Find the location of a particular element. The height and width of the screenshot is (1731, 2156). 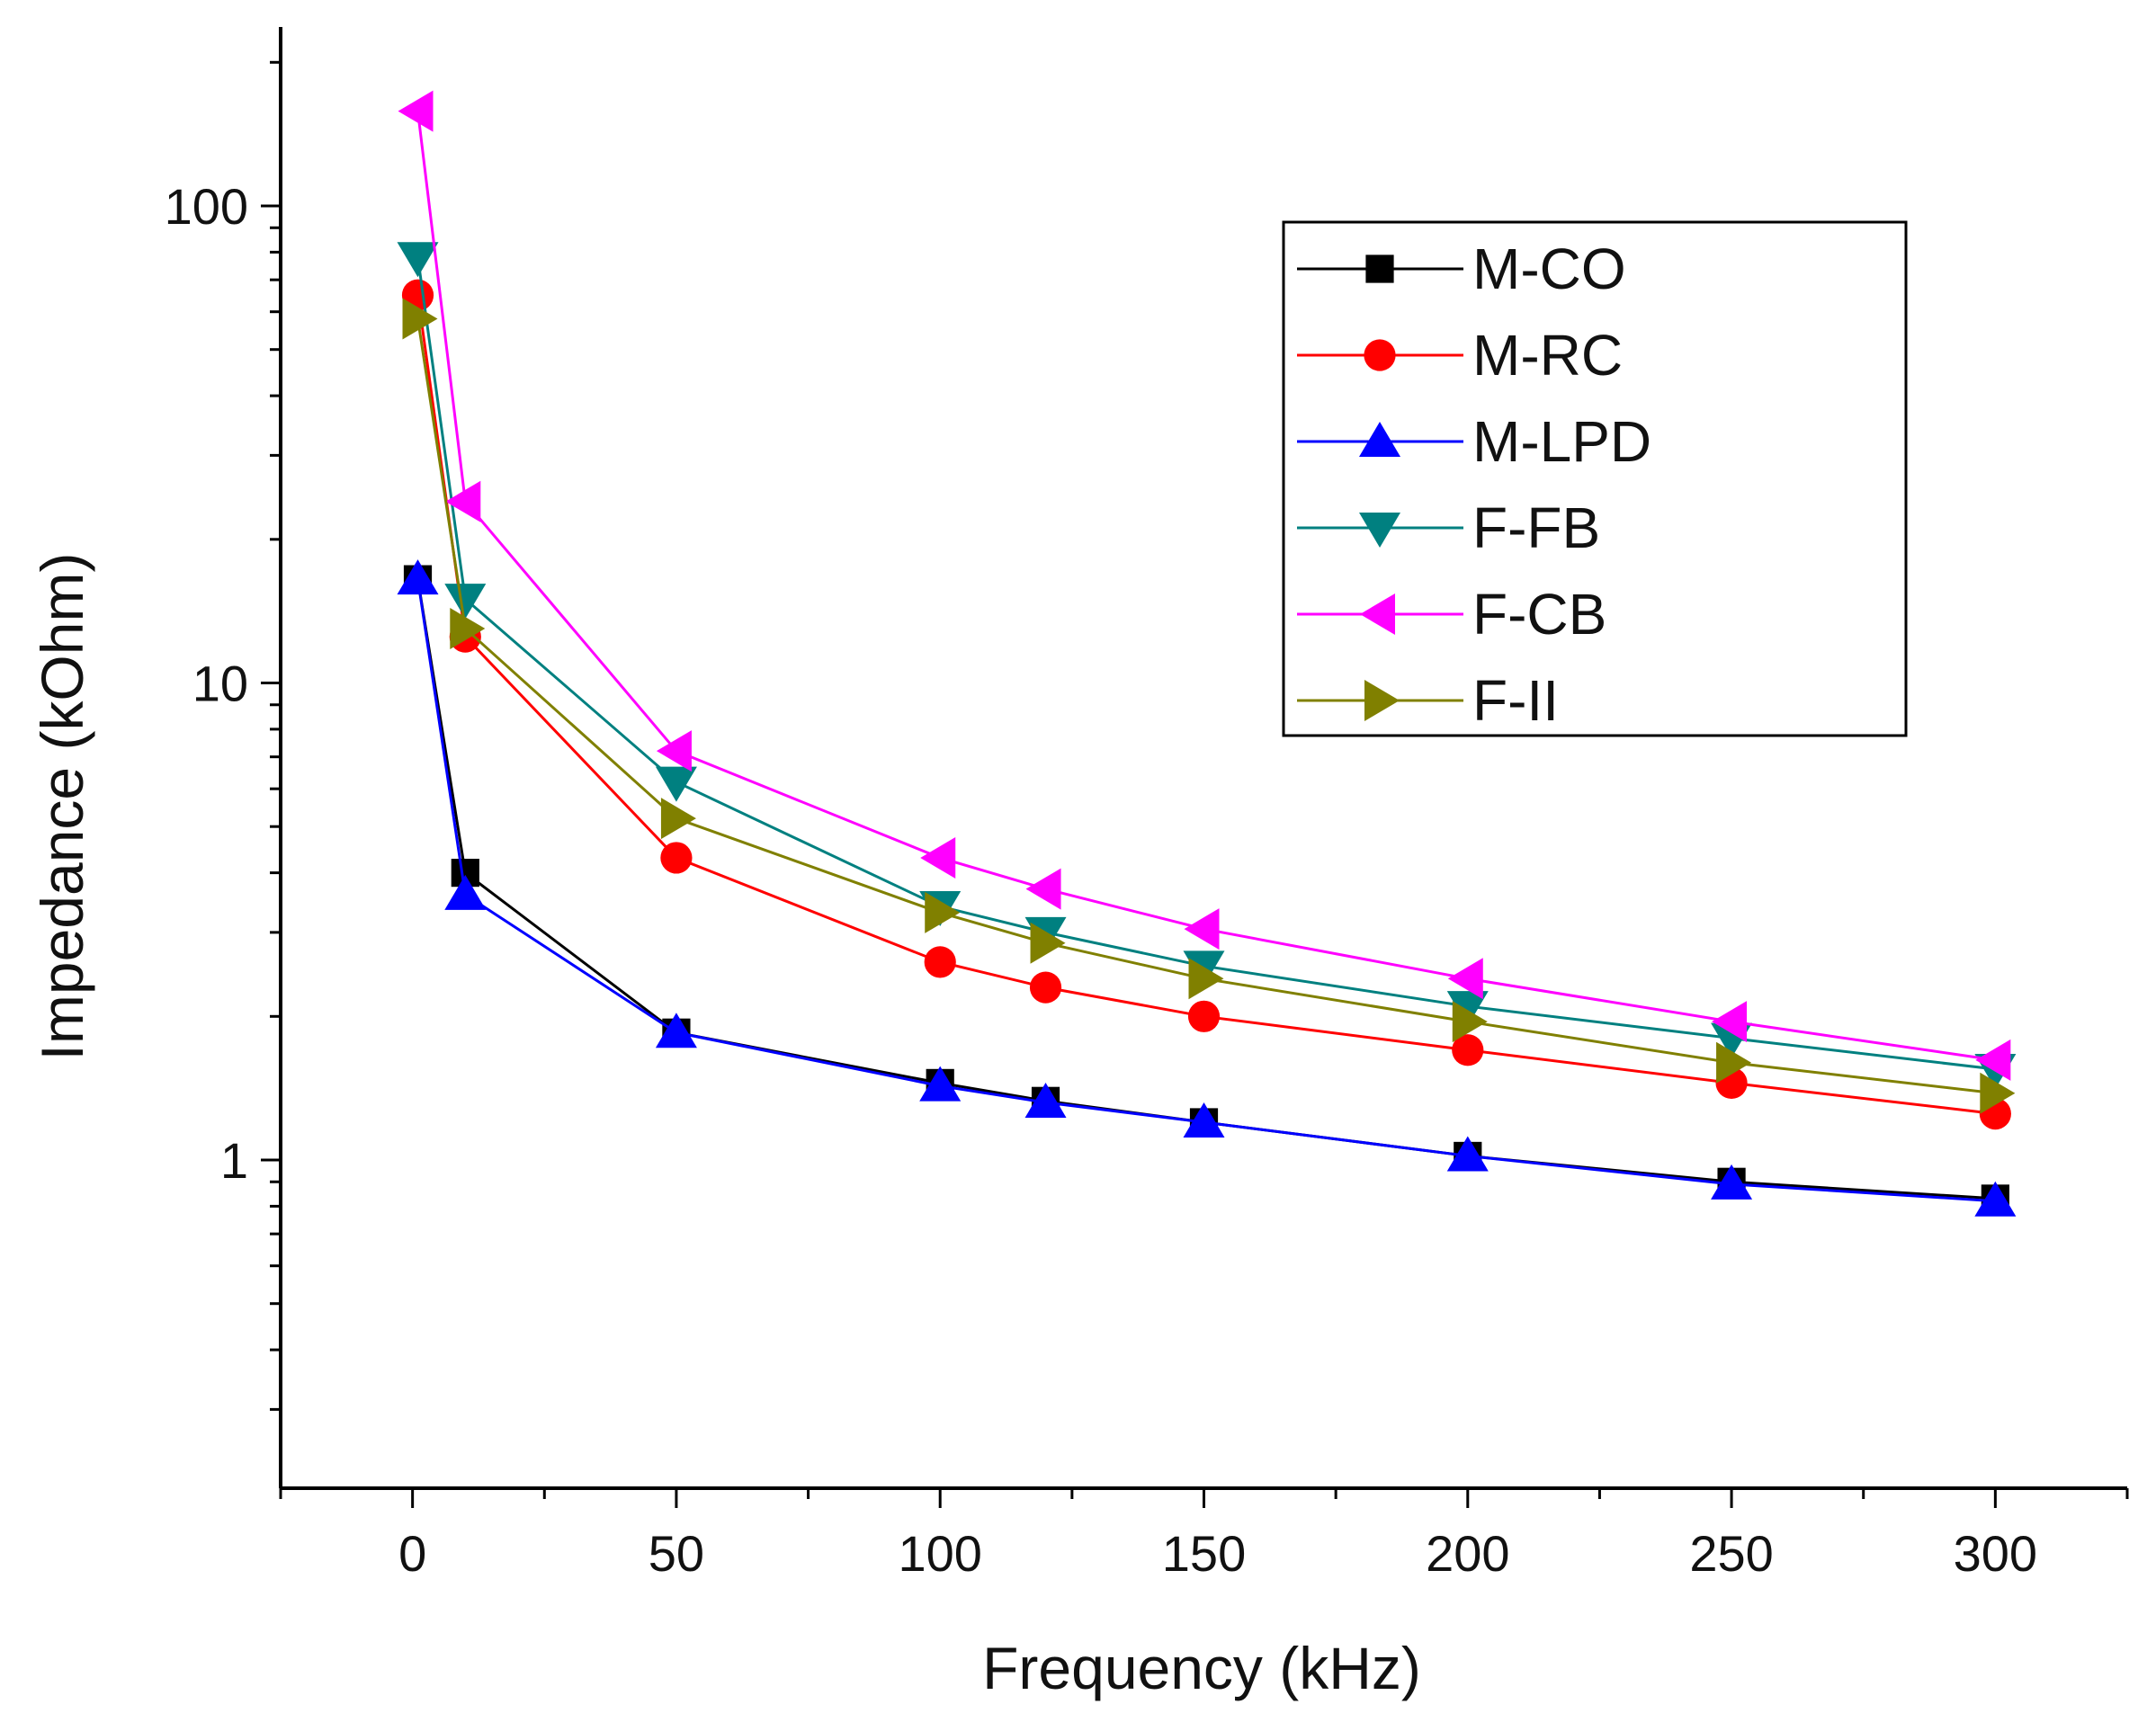

x-tick-label: 100 is located at coordinates (940, 1554).